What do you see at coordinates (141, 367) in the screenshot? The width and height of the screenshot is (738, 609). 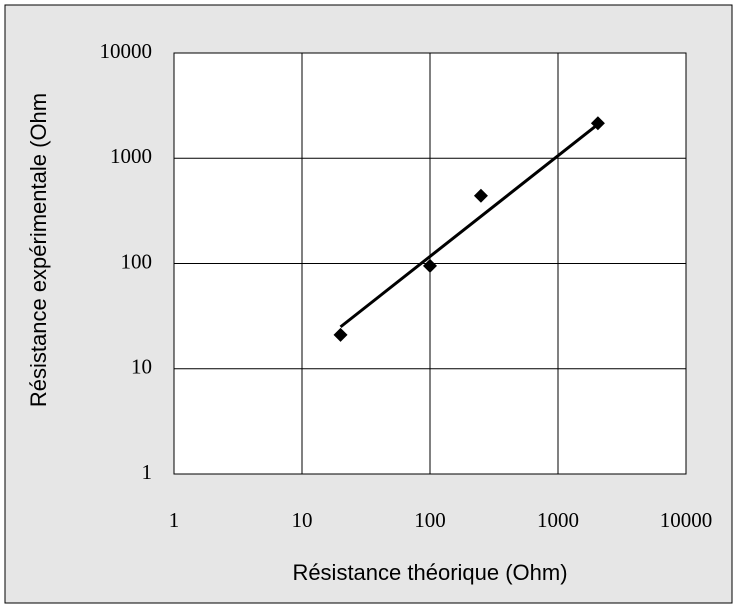 I see `y-tick-label: 10` at bounding box center [141, 367].